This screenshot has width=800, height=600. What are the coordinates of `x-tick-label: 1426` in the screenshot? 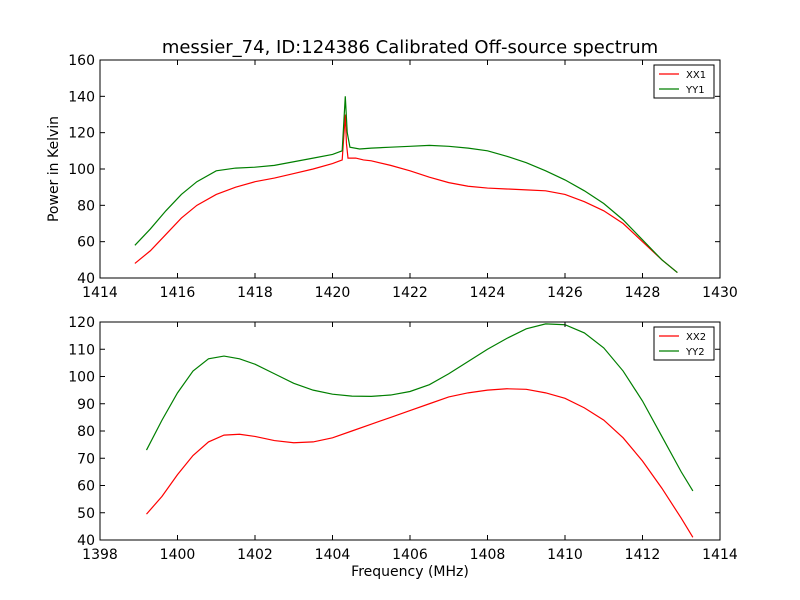 It's located at (565, 293).